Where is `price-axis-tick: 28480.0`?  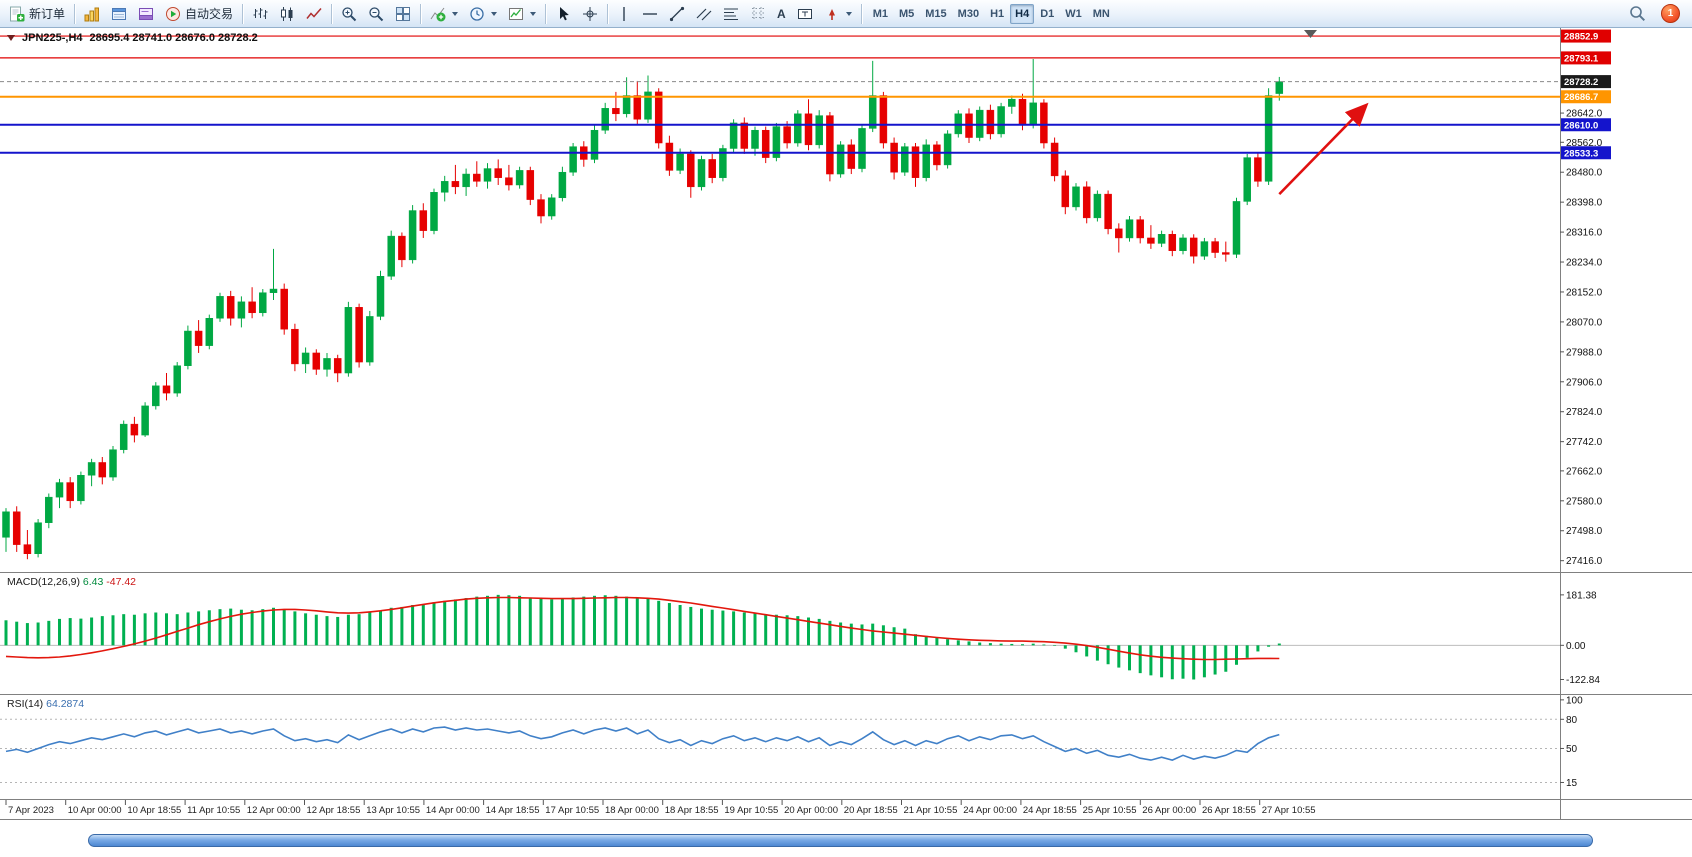 price-axis-tick: 28480.0 is located at coordinates (1584, 173).